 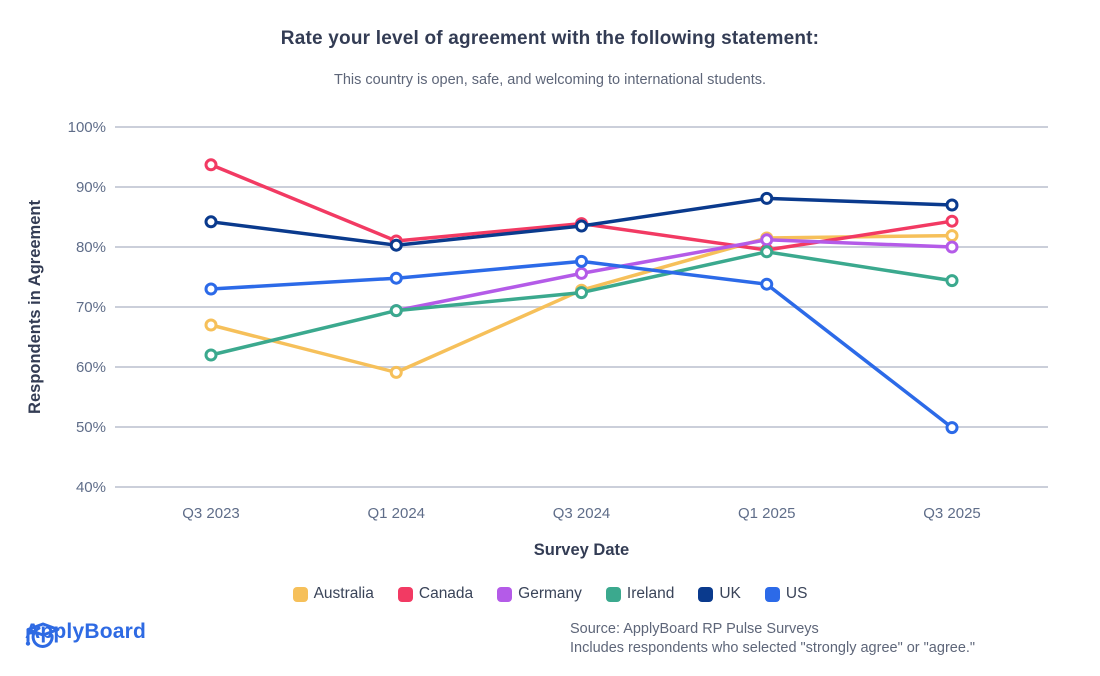 What do you see at coordinates (796, 593) in the screenshot?
I see `legend-label: US` at bounding box center [796, 593].